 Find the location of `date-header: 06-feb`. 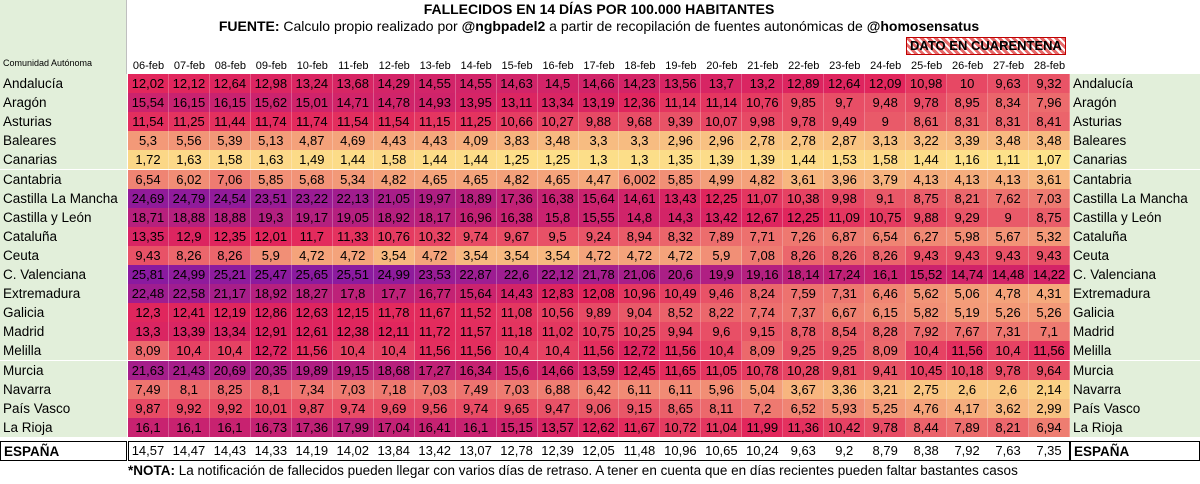

date-header: 06-feb is located at coordinates (148, 66).